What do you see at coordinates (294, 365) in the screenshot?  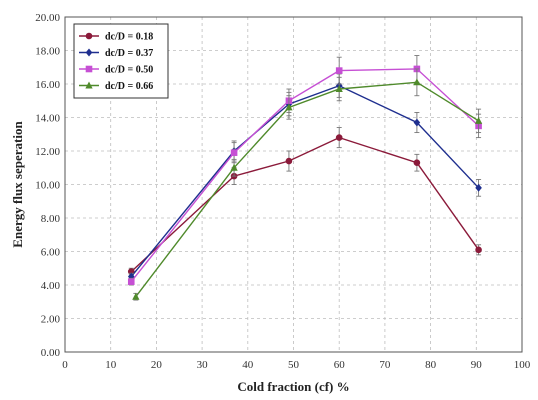 I see `x-tick-label: 50` at bounding box center [294, 365].